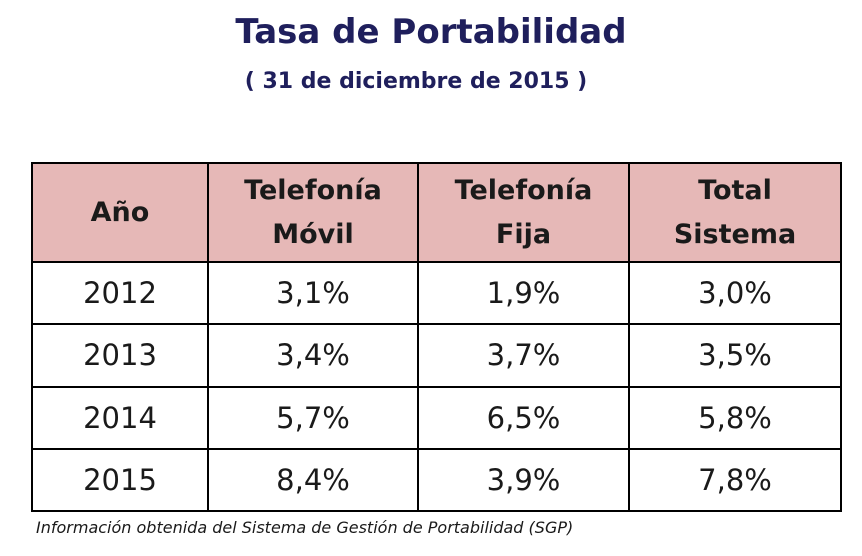 The height and width of the screenshot is (556, 862). What do you see at coordinates (313, 417) in the screenshot?
I see `cell-mobile: 5,7%` at bounding box center [313, 417].